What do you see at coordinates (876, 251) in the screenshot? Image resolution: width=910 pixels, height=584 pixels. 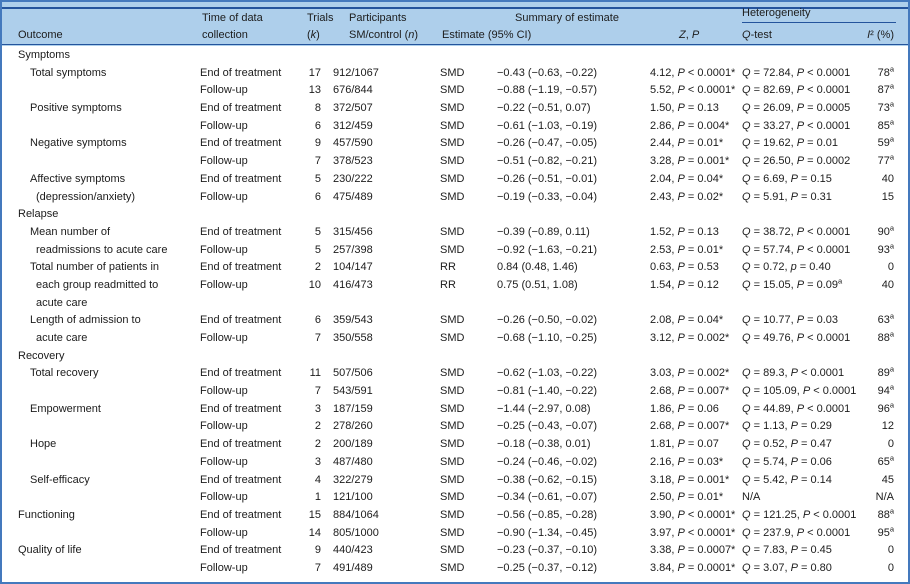 I see `i2-cell: 93a` at bounding box center [876, 251].